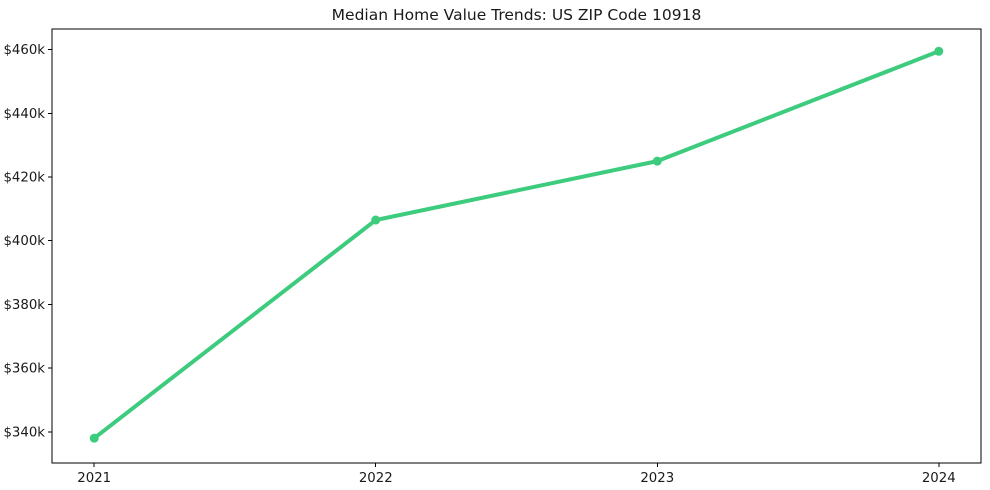 Image resolution: width=990 pixels, height=490 pixels. Describe the element at coordinates (24, 305) in the screenshot. I see `y-tick-label: $380k` at that location.